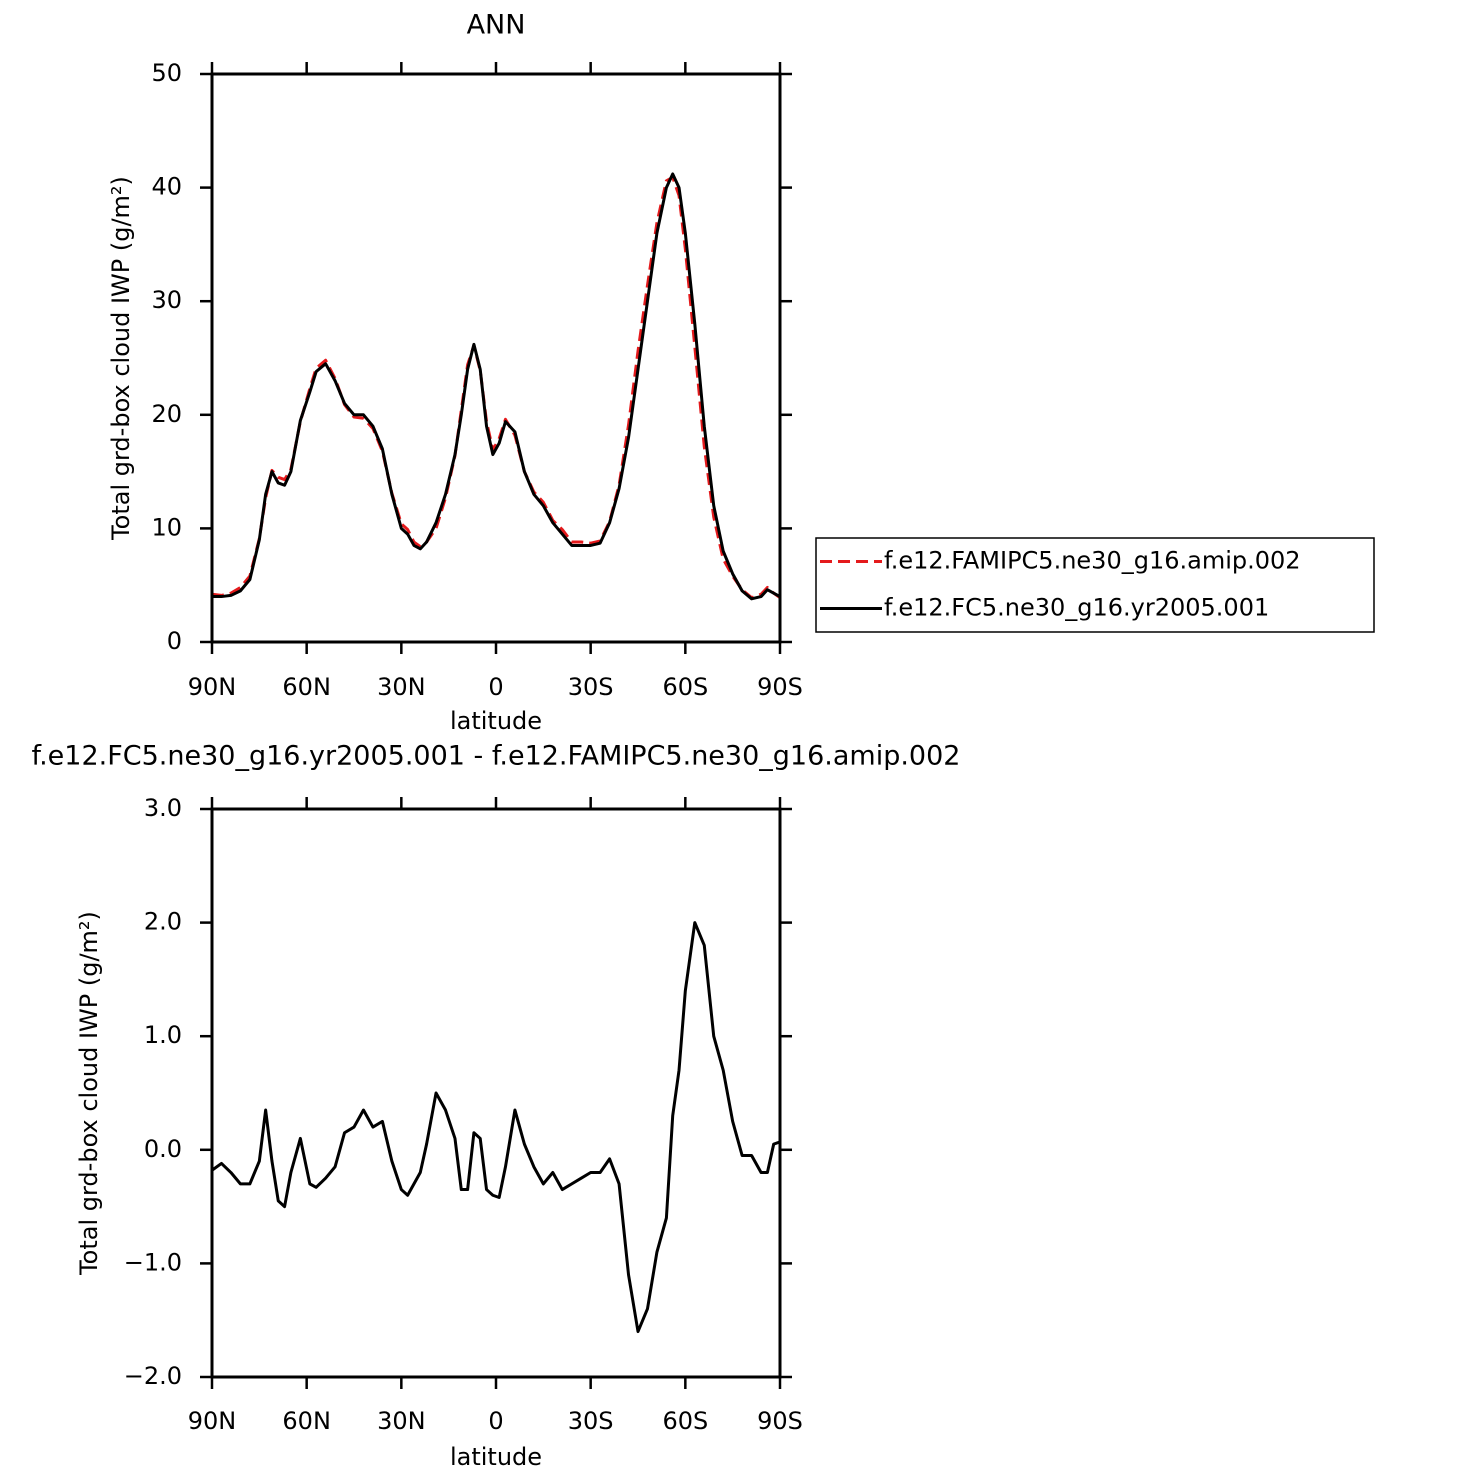 This screenshot has height=1480, width=1480. What do you see at coordinates (166, 527) in the screenshot?
I see `y-tick-label: 10` at bounding box center [166, 527].